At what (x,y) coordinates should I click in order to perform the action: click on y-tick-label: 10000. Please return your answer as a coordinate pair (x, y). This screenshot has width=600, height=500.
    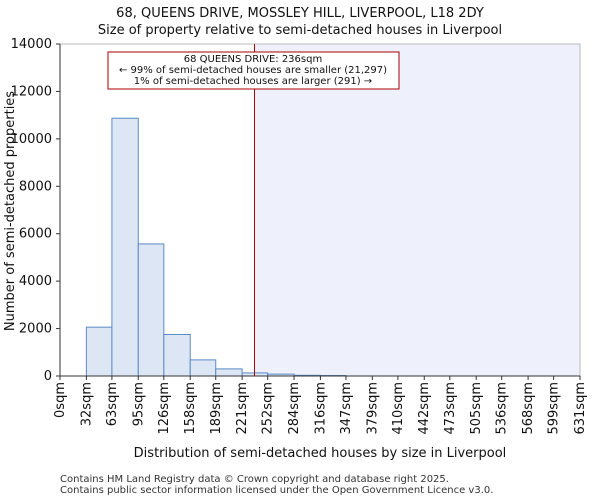
    Looking at the image, I should click on (31, 139).